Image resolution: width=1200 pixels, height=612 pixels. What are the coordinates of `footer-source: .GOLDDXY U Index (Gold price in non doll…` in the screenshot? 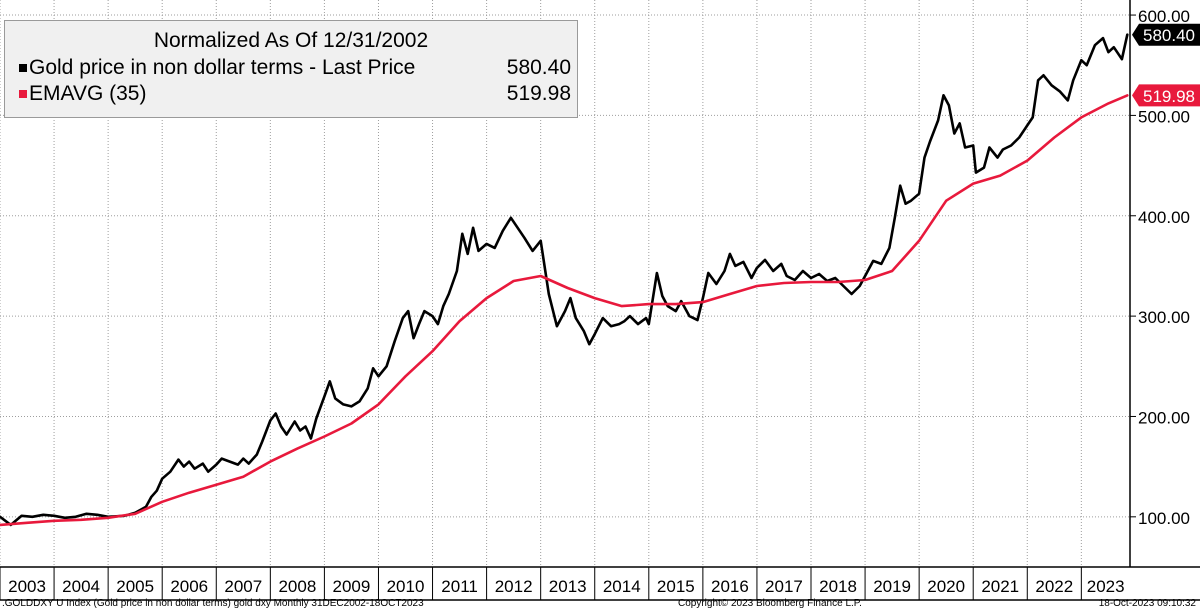 It's located at (213, 603).